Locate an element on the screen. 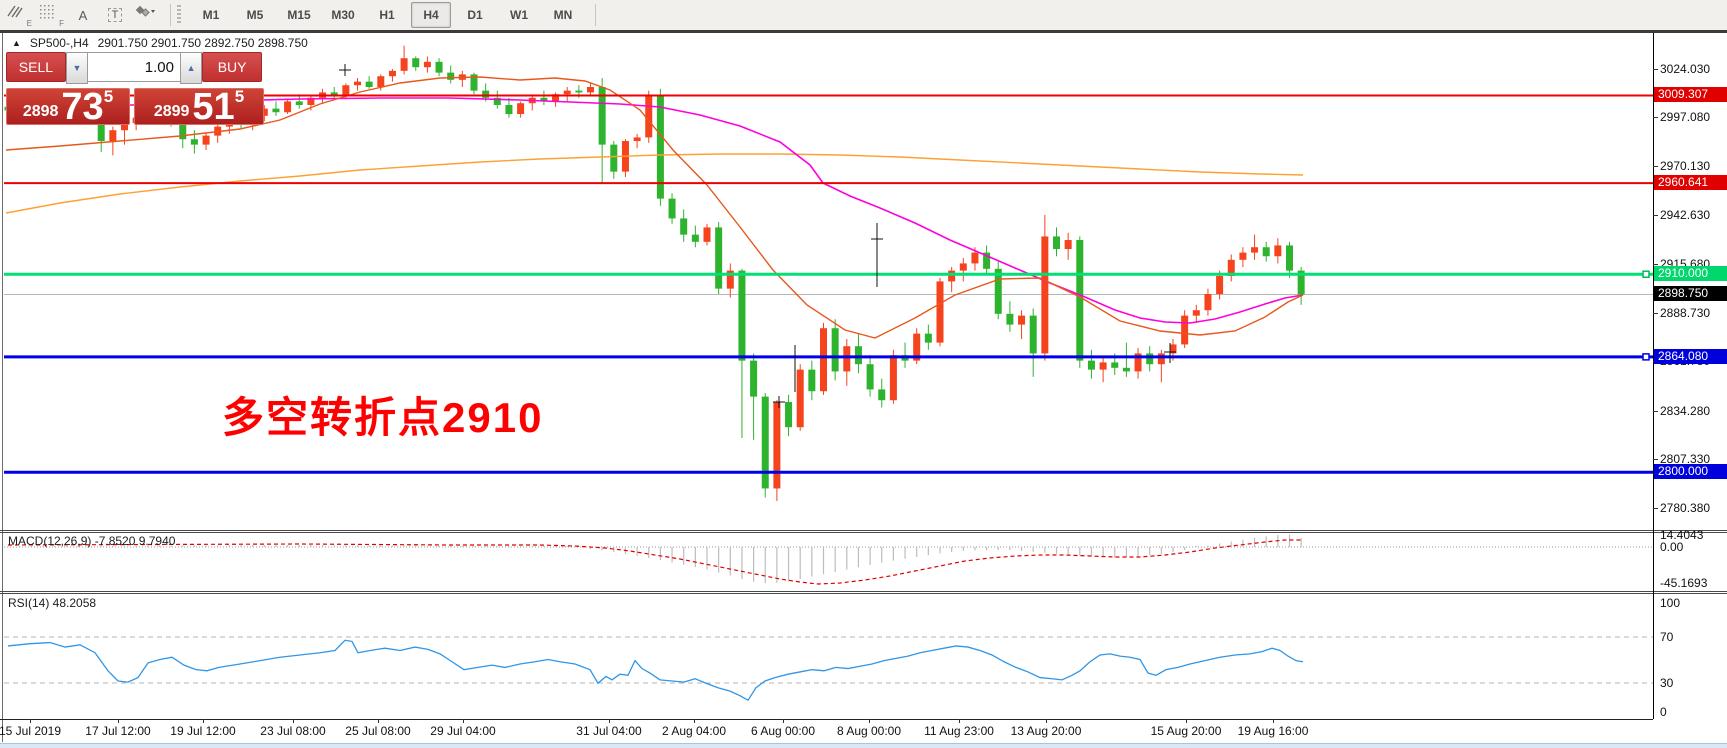 The image size is (1727, 748). ask-price-pip: 5 is located at coordinates (239, 96).